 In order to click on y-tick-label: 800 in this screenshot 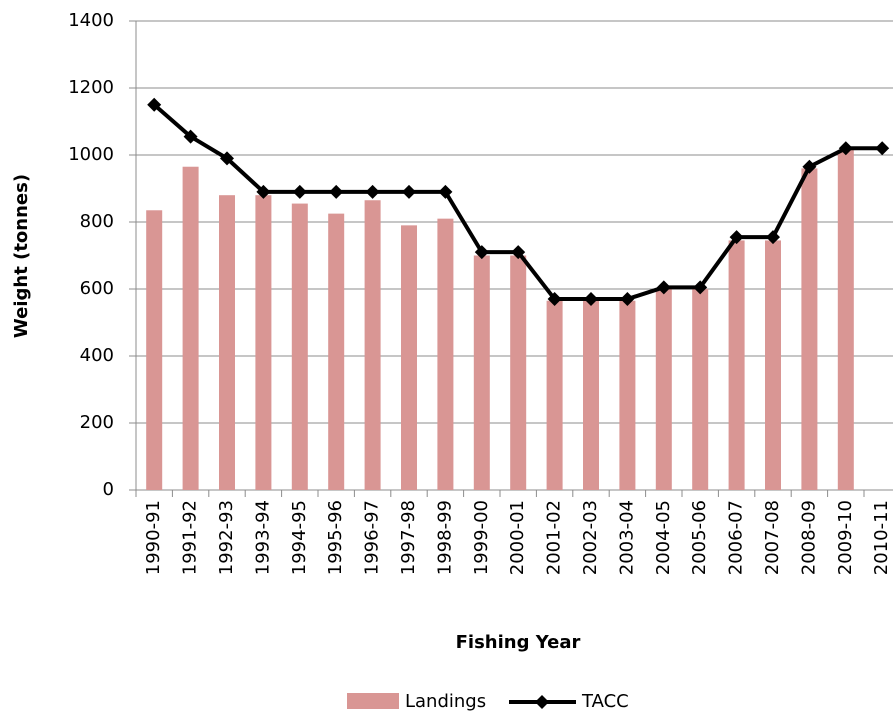, I will do `click(97, 221)`.